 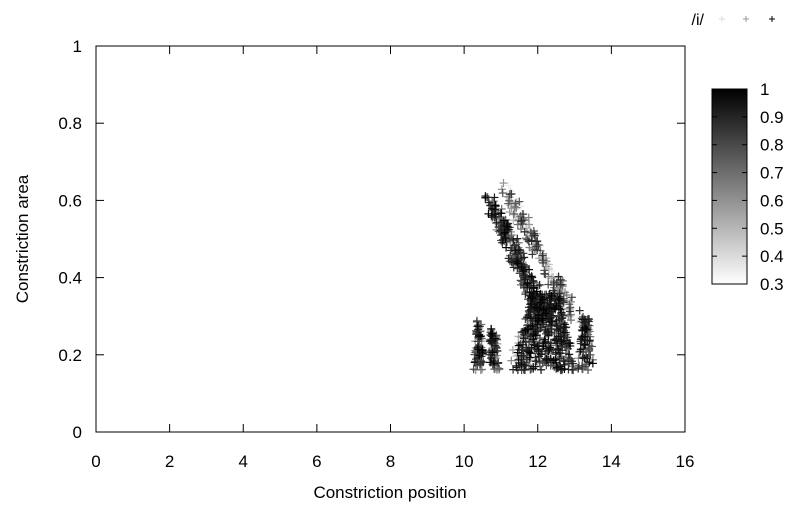 I want to click on colorbar-tick-label: 0.6, so click(x=772, y=200).